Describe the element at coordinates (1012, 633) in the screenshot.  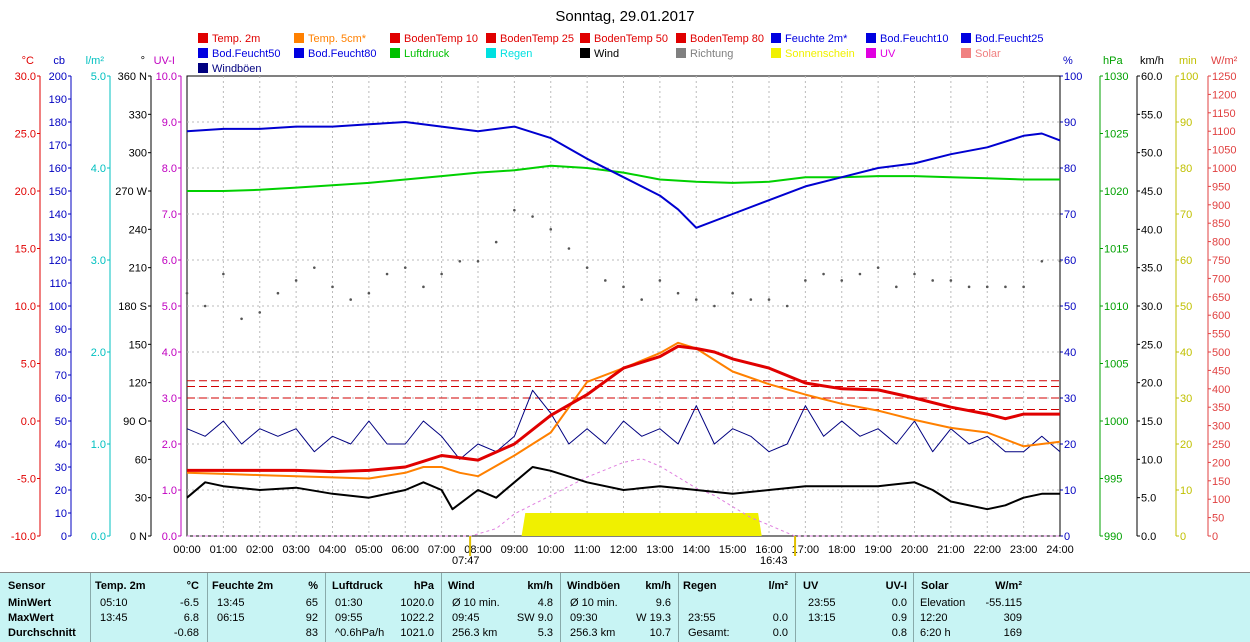
I see `stats-value: 169` at that location.